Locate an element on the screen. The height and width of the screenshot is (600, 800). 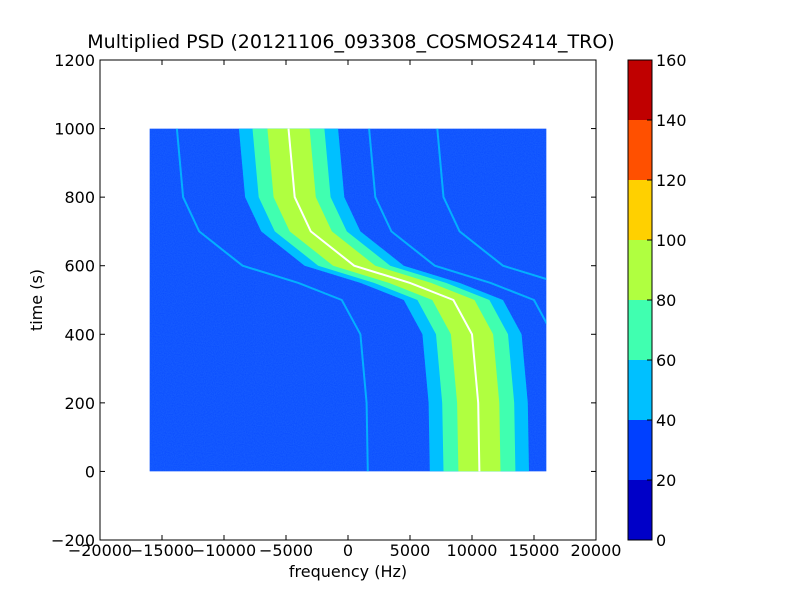
colorbar-tick-label: 80 is located at coordinates (666, 300).